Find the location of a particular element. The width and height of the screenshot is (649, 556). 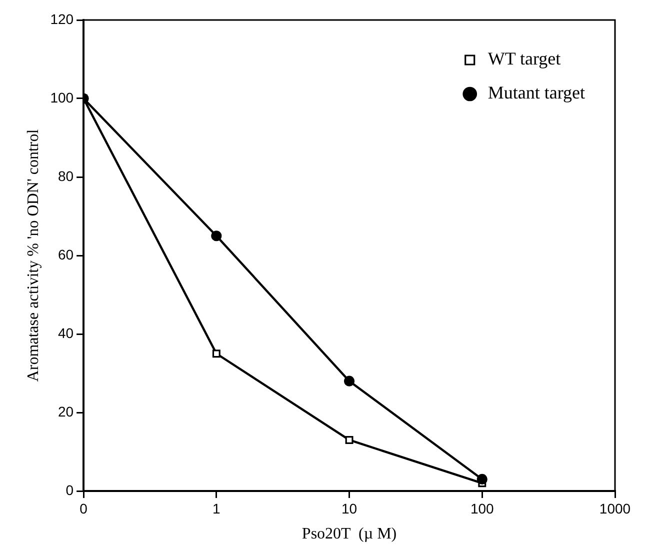

x-axis-title: Pso20T (µ M) is located at coordinates (349, 534).